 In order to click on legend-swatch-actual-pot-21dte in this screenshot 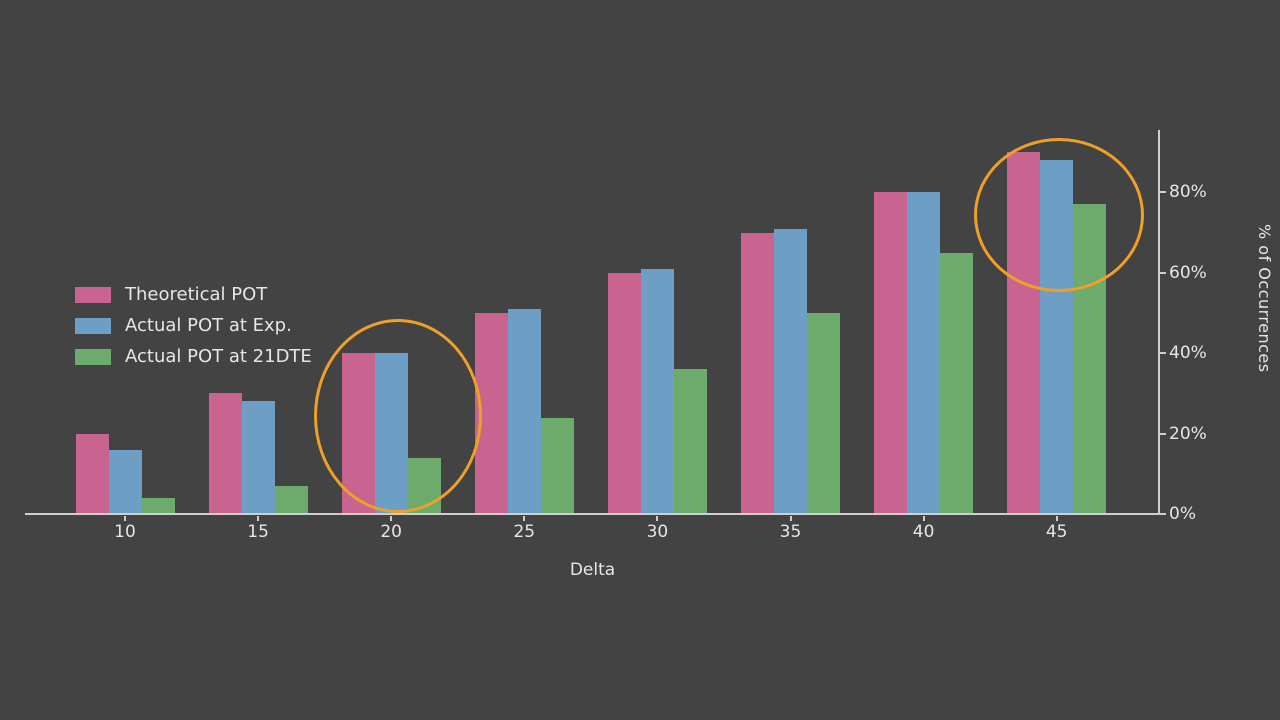, I will do `click(93, 356)`.